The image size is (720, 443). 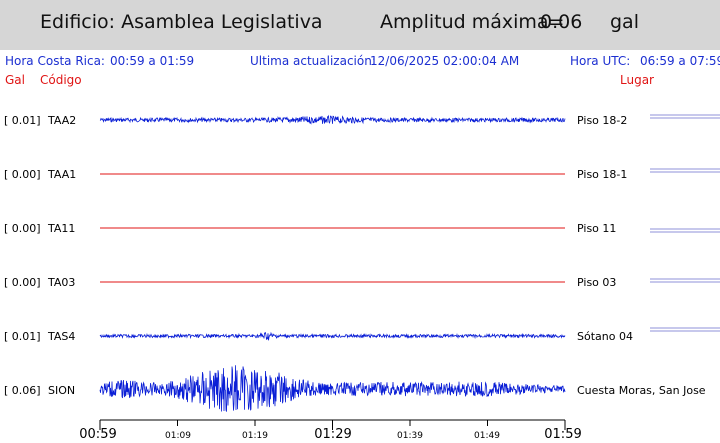 What do you see at coordinates (62, 282) in the screenshot?
I see `channel-code-ta03: TA03` at bounding box center [62, 282].